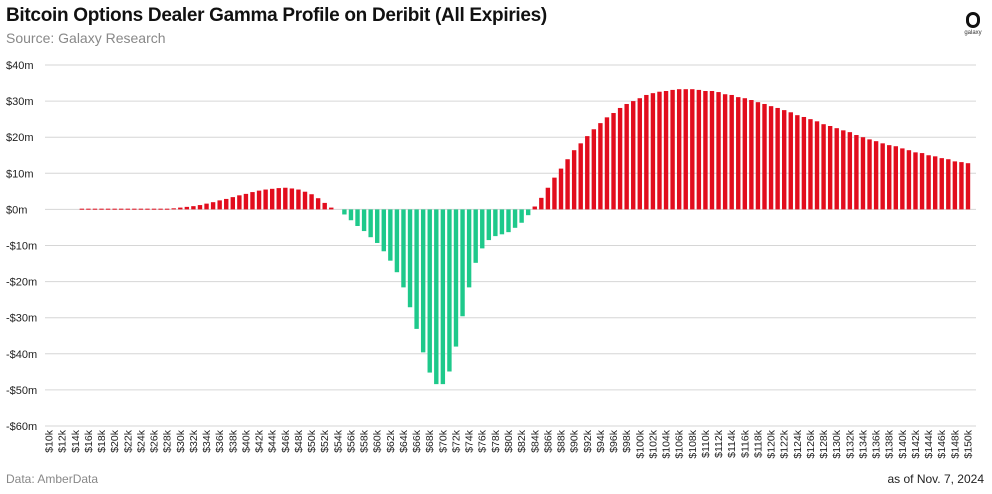  I want to click on x-tick-label: $34k, so click(207, 441).